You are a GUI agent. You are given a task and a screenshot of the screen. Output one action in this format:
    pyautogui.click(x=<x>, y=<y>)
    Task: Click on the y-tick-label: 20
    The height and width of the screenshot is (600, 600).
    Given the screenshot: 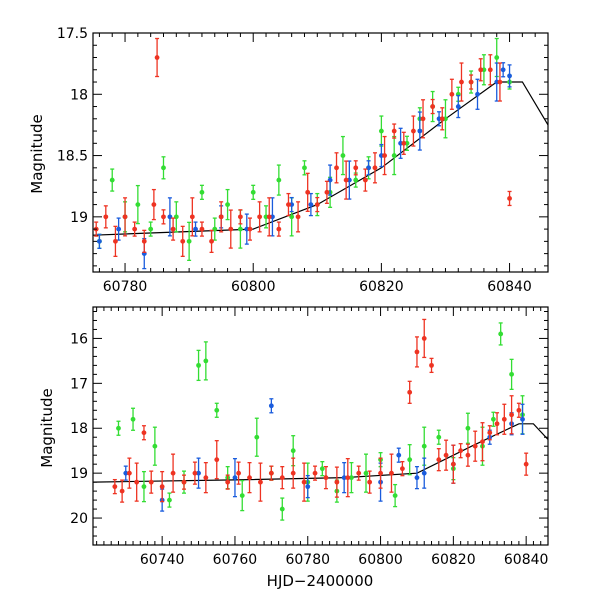 What is the action you would take?
    pyautogui.click(x=79, y=519)
    